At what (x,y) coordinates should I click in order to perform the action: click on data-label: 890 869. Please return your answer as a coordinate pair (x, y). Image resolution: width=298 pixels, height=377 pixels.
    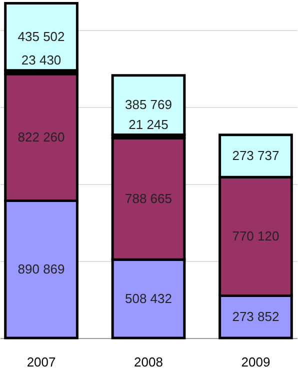
    Looking at the image, I should click on (41, 268).